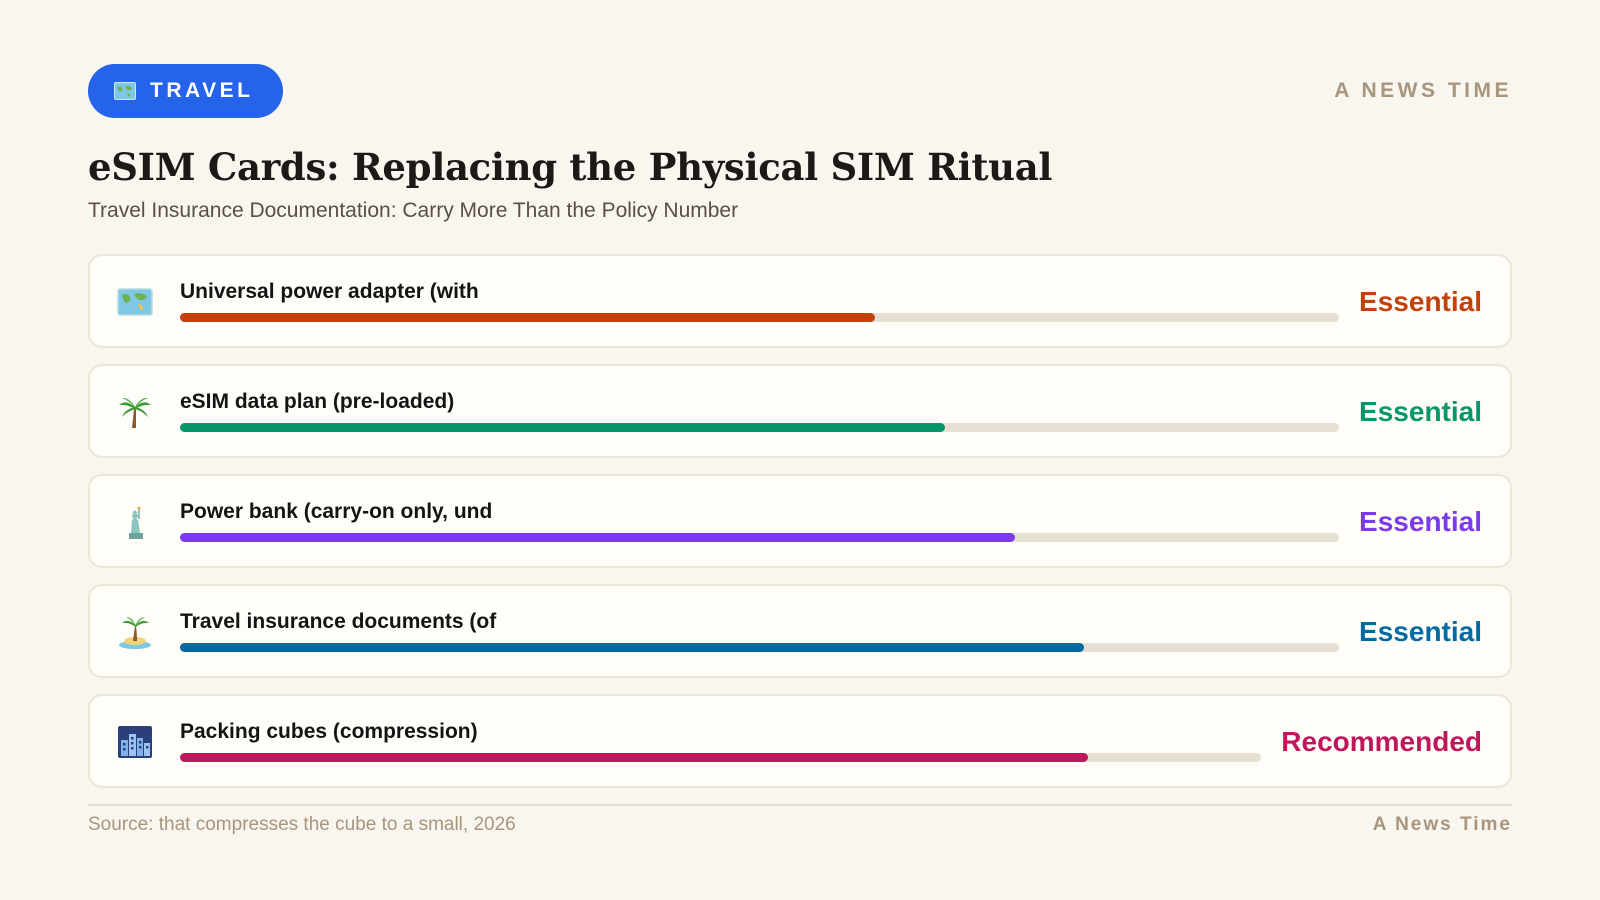  What do you see at coordinates (317, 401) in the screenshot?
I see `row-label: eSIM data plan (pre-loaded)` at bounding box center [317, 401].